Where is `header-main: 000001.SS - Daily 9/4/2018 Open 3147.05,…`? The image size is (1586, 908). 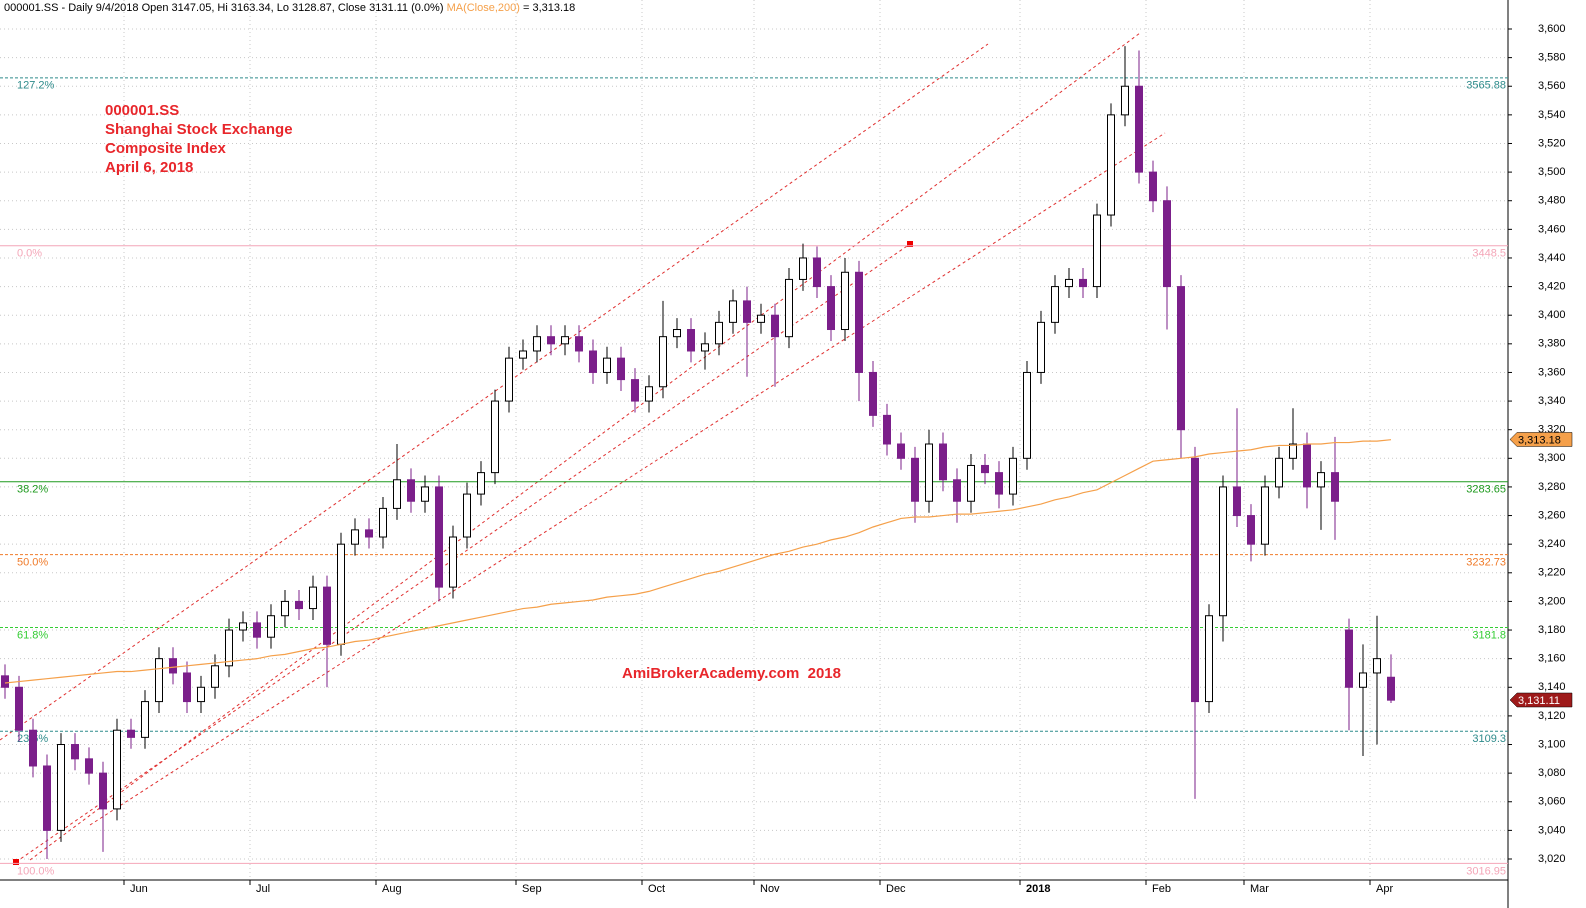
header-main: 000001.SS - Daily 9/4/2018 Open 3147.05,… is located at coordinates (224, 8).